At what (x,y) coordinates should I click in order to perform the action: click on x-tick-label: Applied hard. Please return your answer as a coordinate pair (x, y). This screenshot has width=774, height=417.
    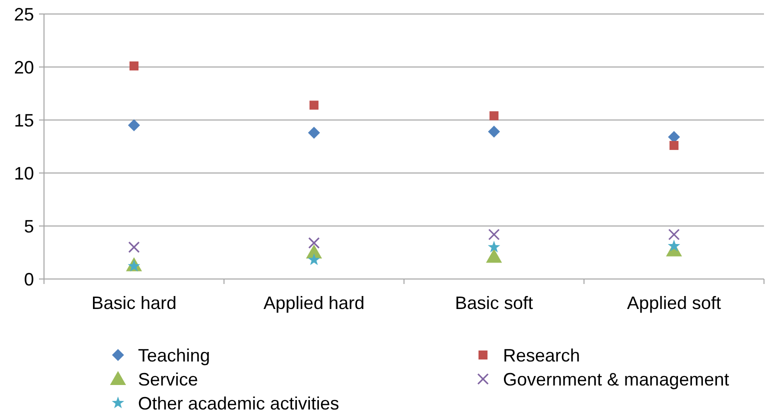
    Looking at the image, I should click on (314, 303).